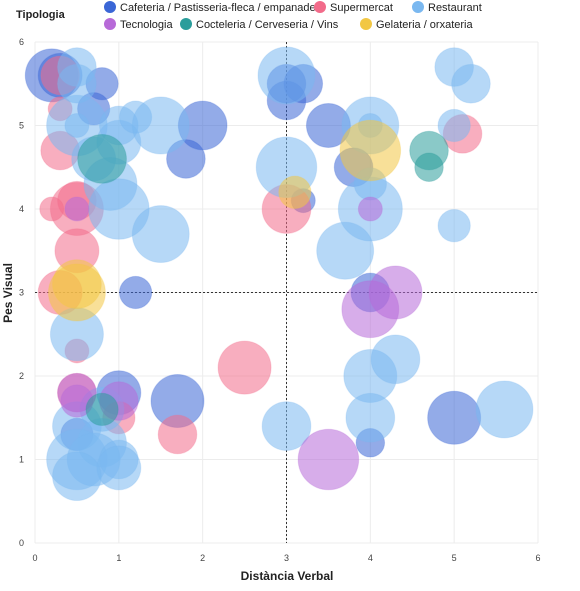  Describe the element at coordinates (537, 558) in the screenshot. I see `x-tick-label: 6` at that location.